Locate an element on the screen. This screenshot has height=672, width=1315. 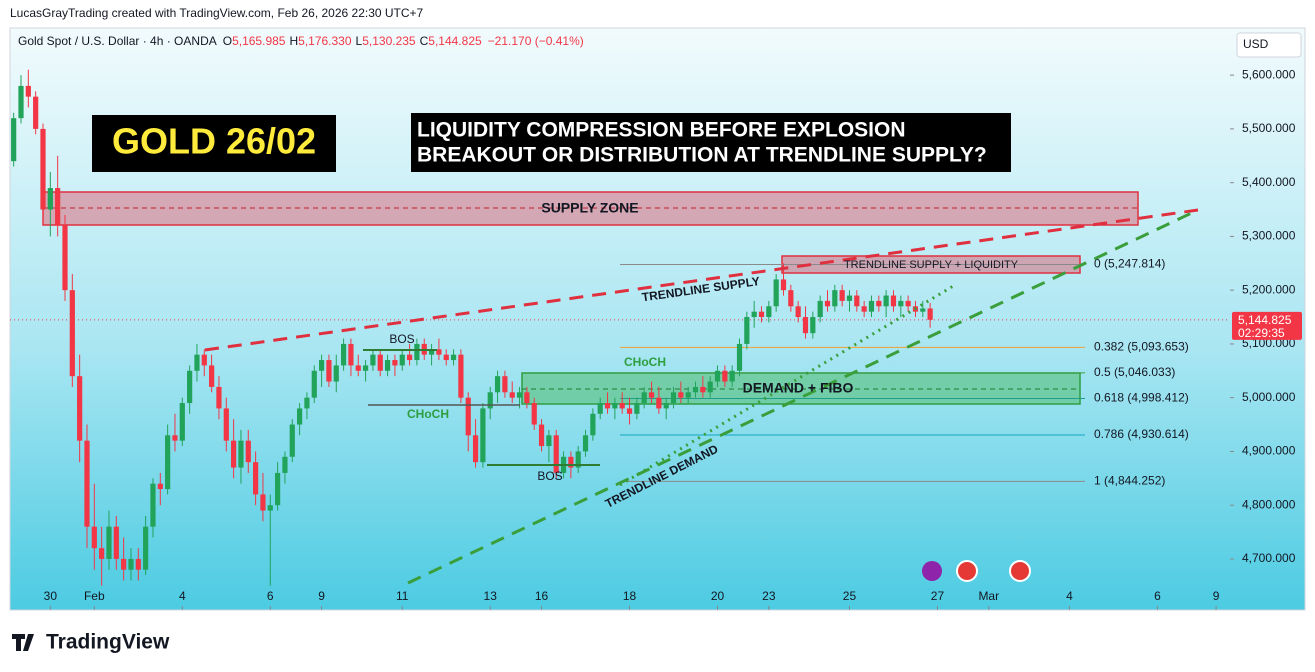
demand-label: DEMAND + FIBO is located at coordinates (798, 388).